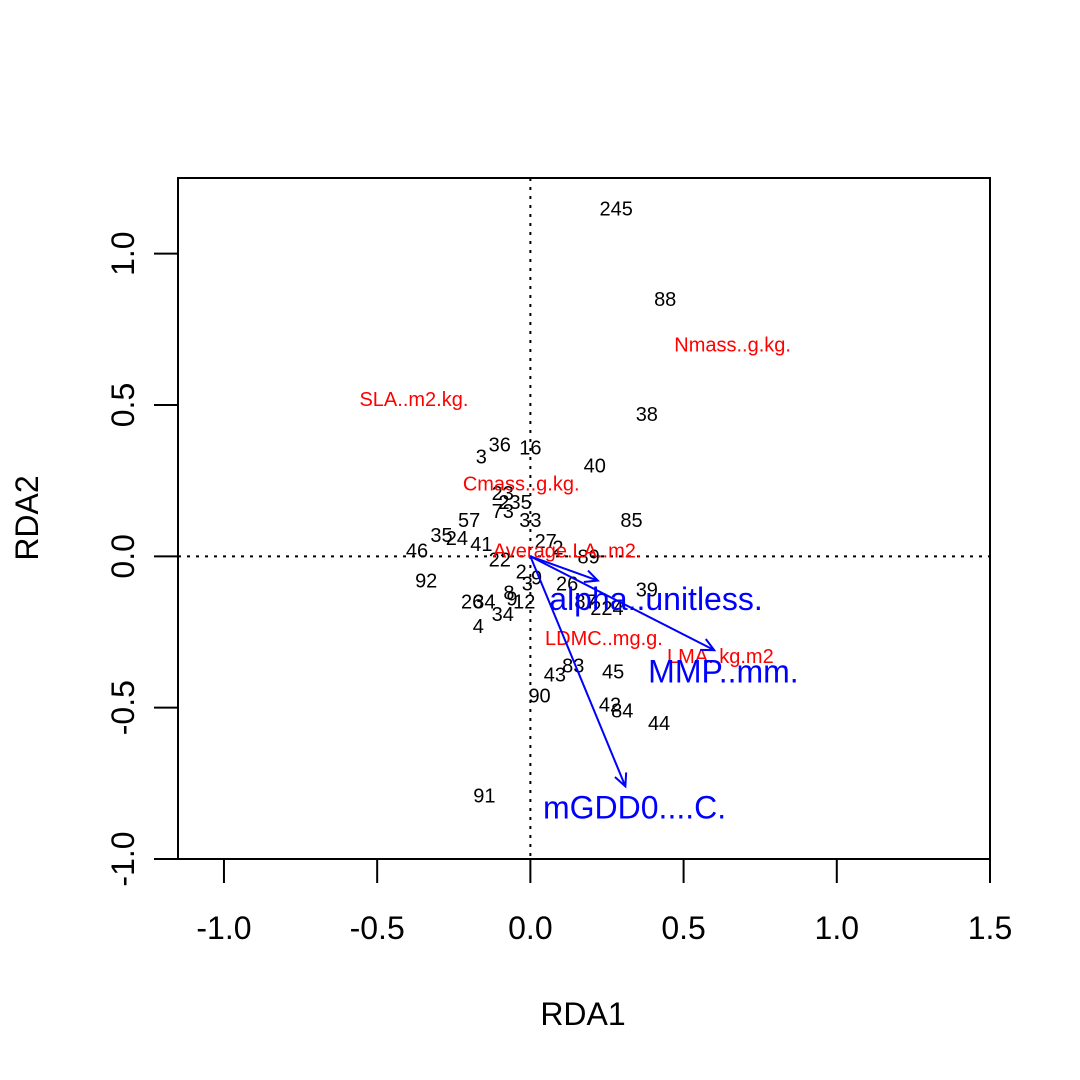  Describe the element at coordinates (123, 556) in the screenshot. I see `y-tick-label: 0.0` at that location.